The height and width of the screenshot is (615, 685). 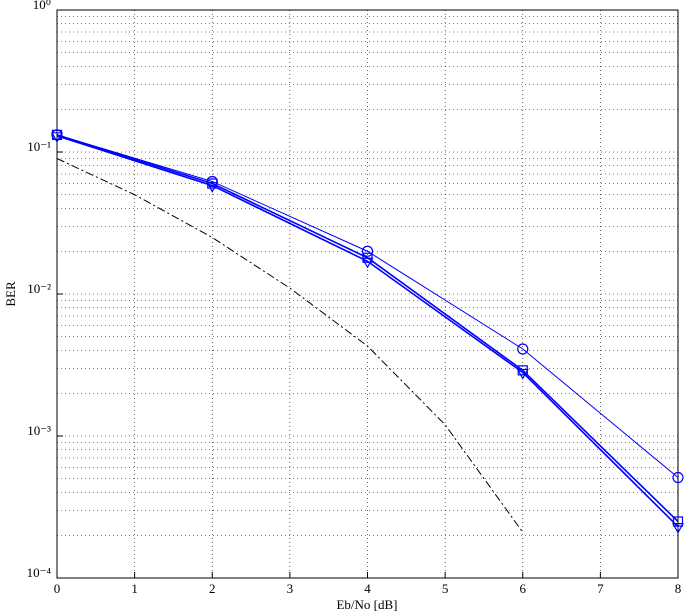 What do you see at coordinates (366, 604) in the screenshot?
I see `x-axis-label: Eb/No [dB]` at bounding box center [366, 604].